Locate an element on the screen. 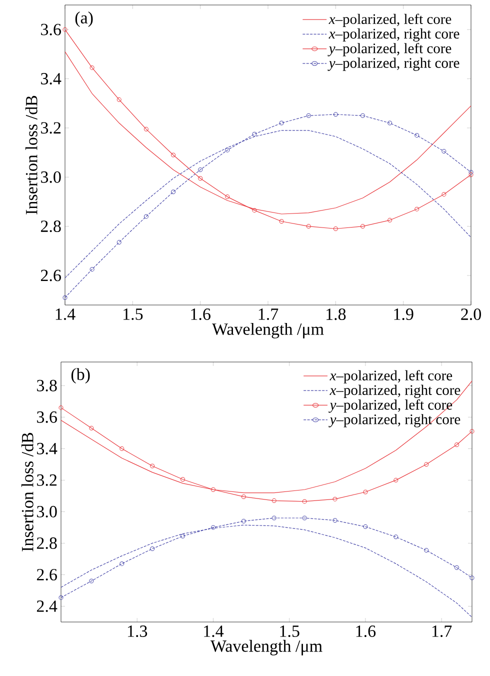 This screenshot has width=490, height=676. x-tick-label: 2.0 is located at coordinates (471, 314).